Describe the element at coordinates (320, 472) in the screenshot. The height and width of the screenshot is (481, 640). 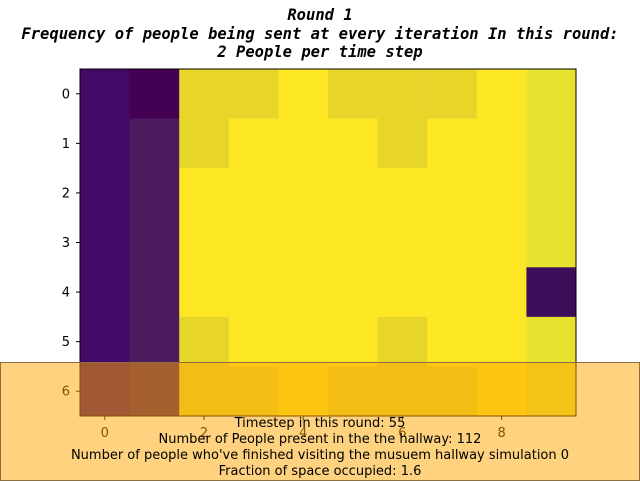
I see `fraction-text: Fraction of space occupied: 1.6` at that location.